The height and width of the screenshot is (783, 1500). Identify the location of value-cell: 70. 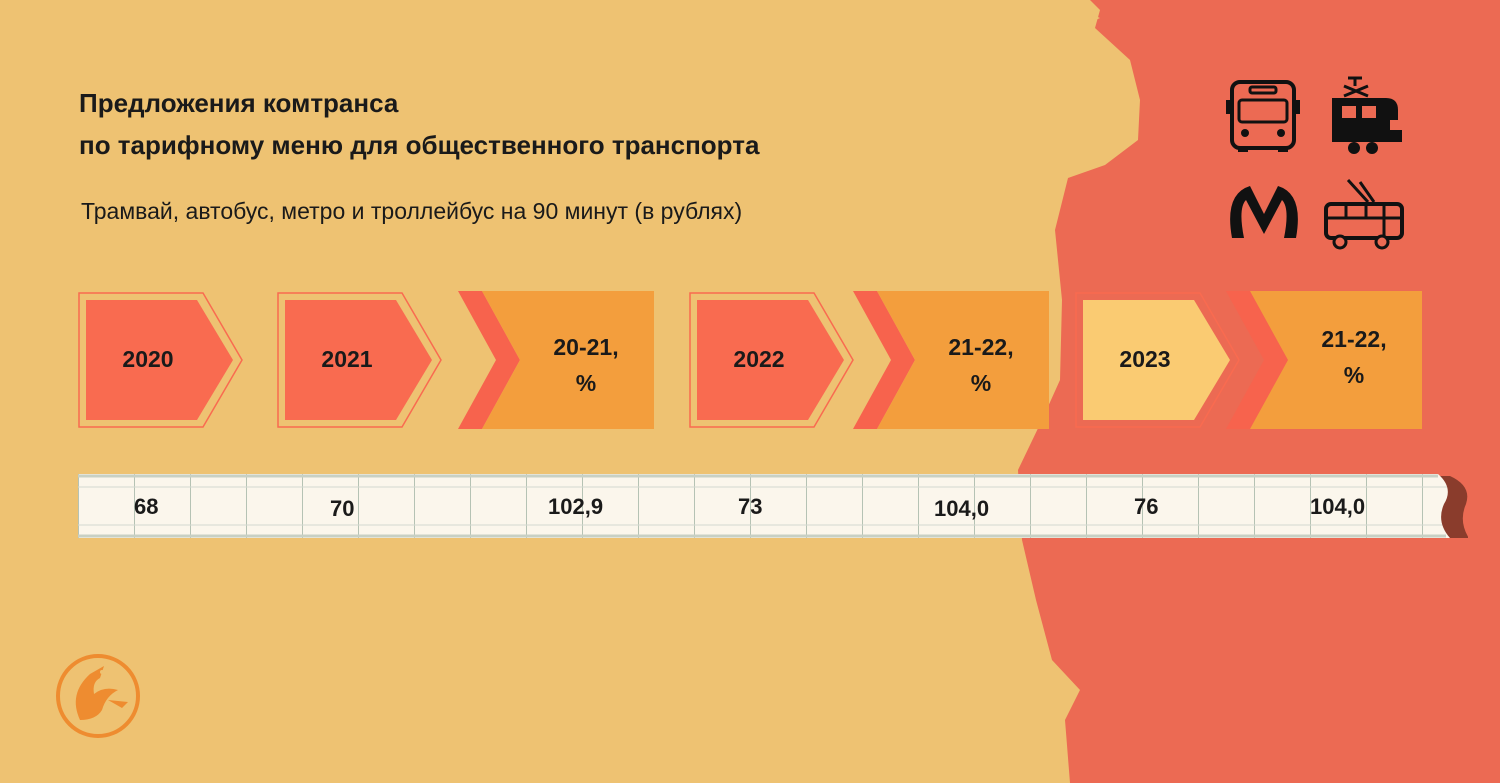
(342, 508).